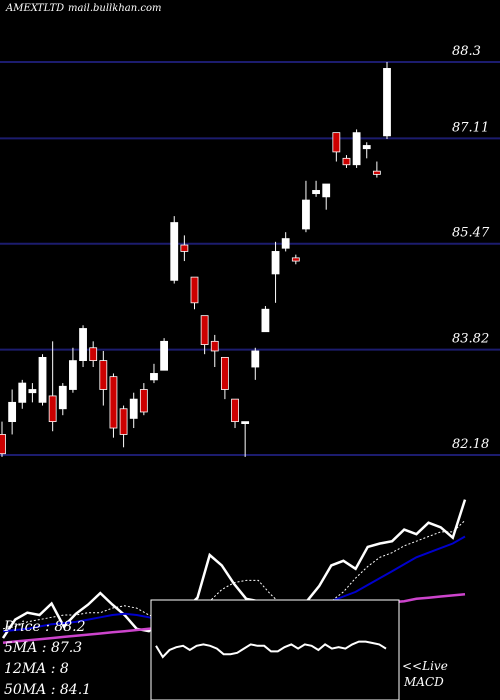 The height and width of the screenshot is (700, 500). I want to click on legend-price: Price : 88.2, so click(44, 627).